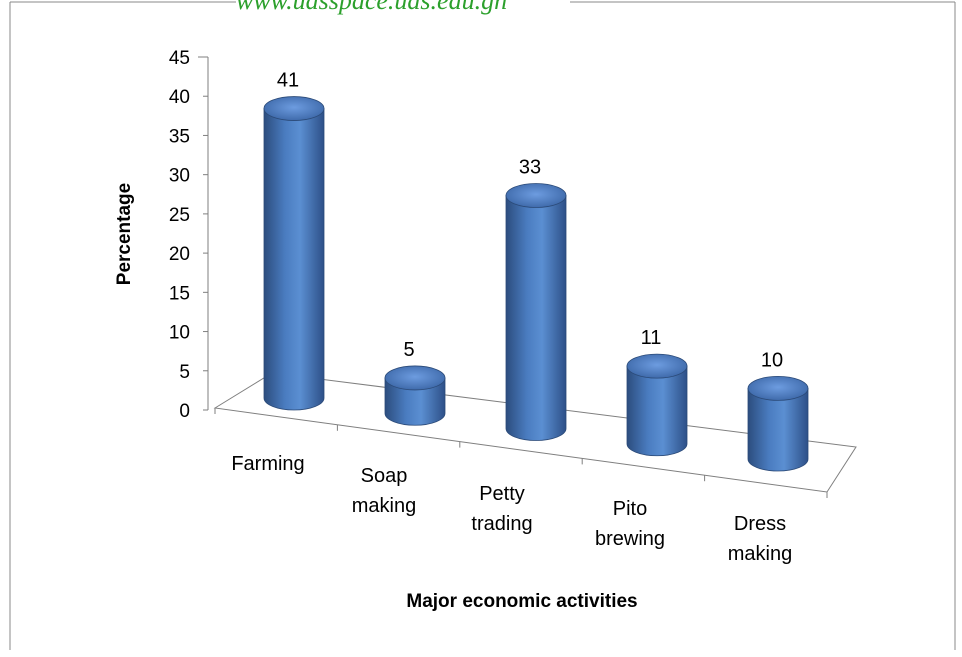 This screenshot has height=657, width=962. Describe the element at coordinates (267, 464) in the screenshot. I see `category-label: Farming` at that location.